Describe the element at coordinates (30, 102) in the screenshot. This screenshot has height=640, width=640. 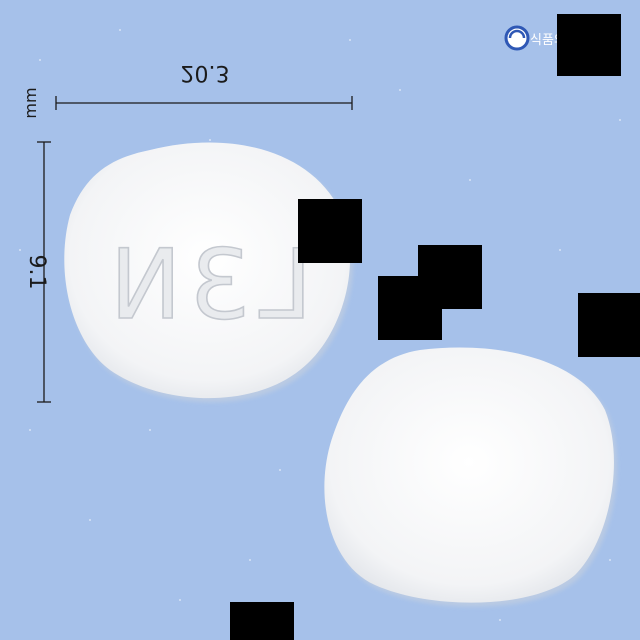
I see `unit-label: mm` at that location.